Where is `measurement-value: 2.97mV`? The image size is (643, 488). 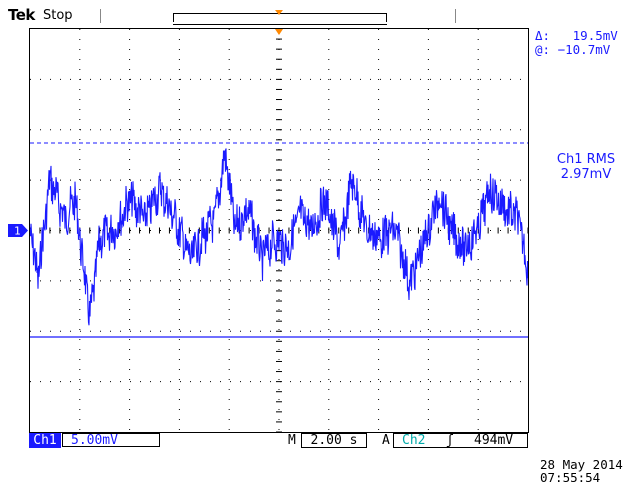 measurement-value: 2.97mV is located at coordinates (586, 174).